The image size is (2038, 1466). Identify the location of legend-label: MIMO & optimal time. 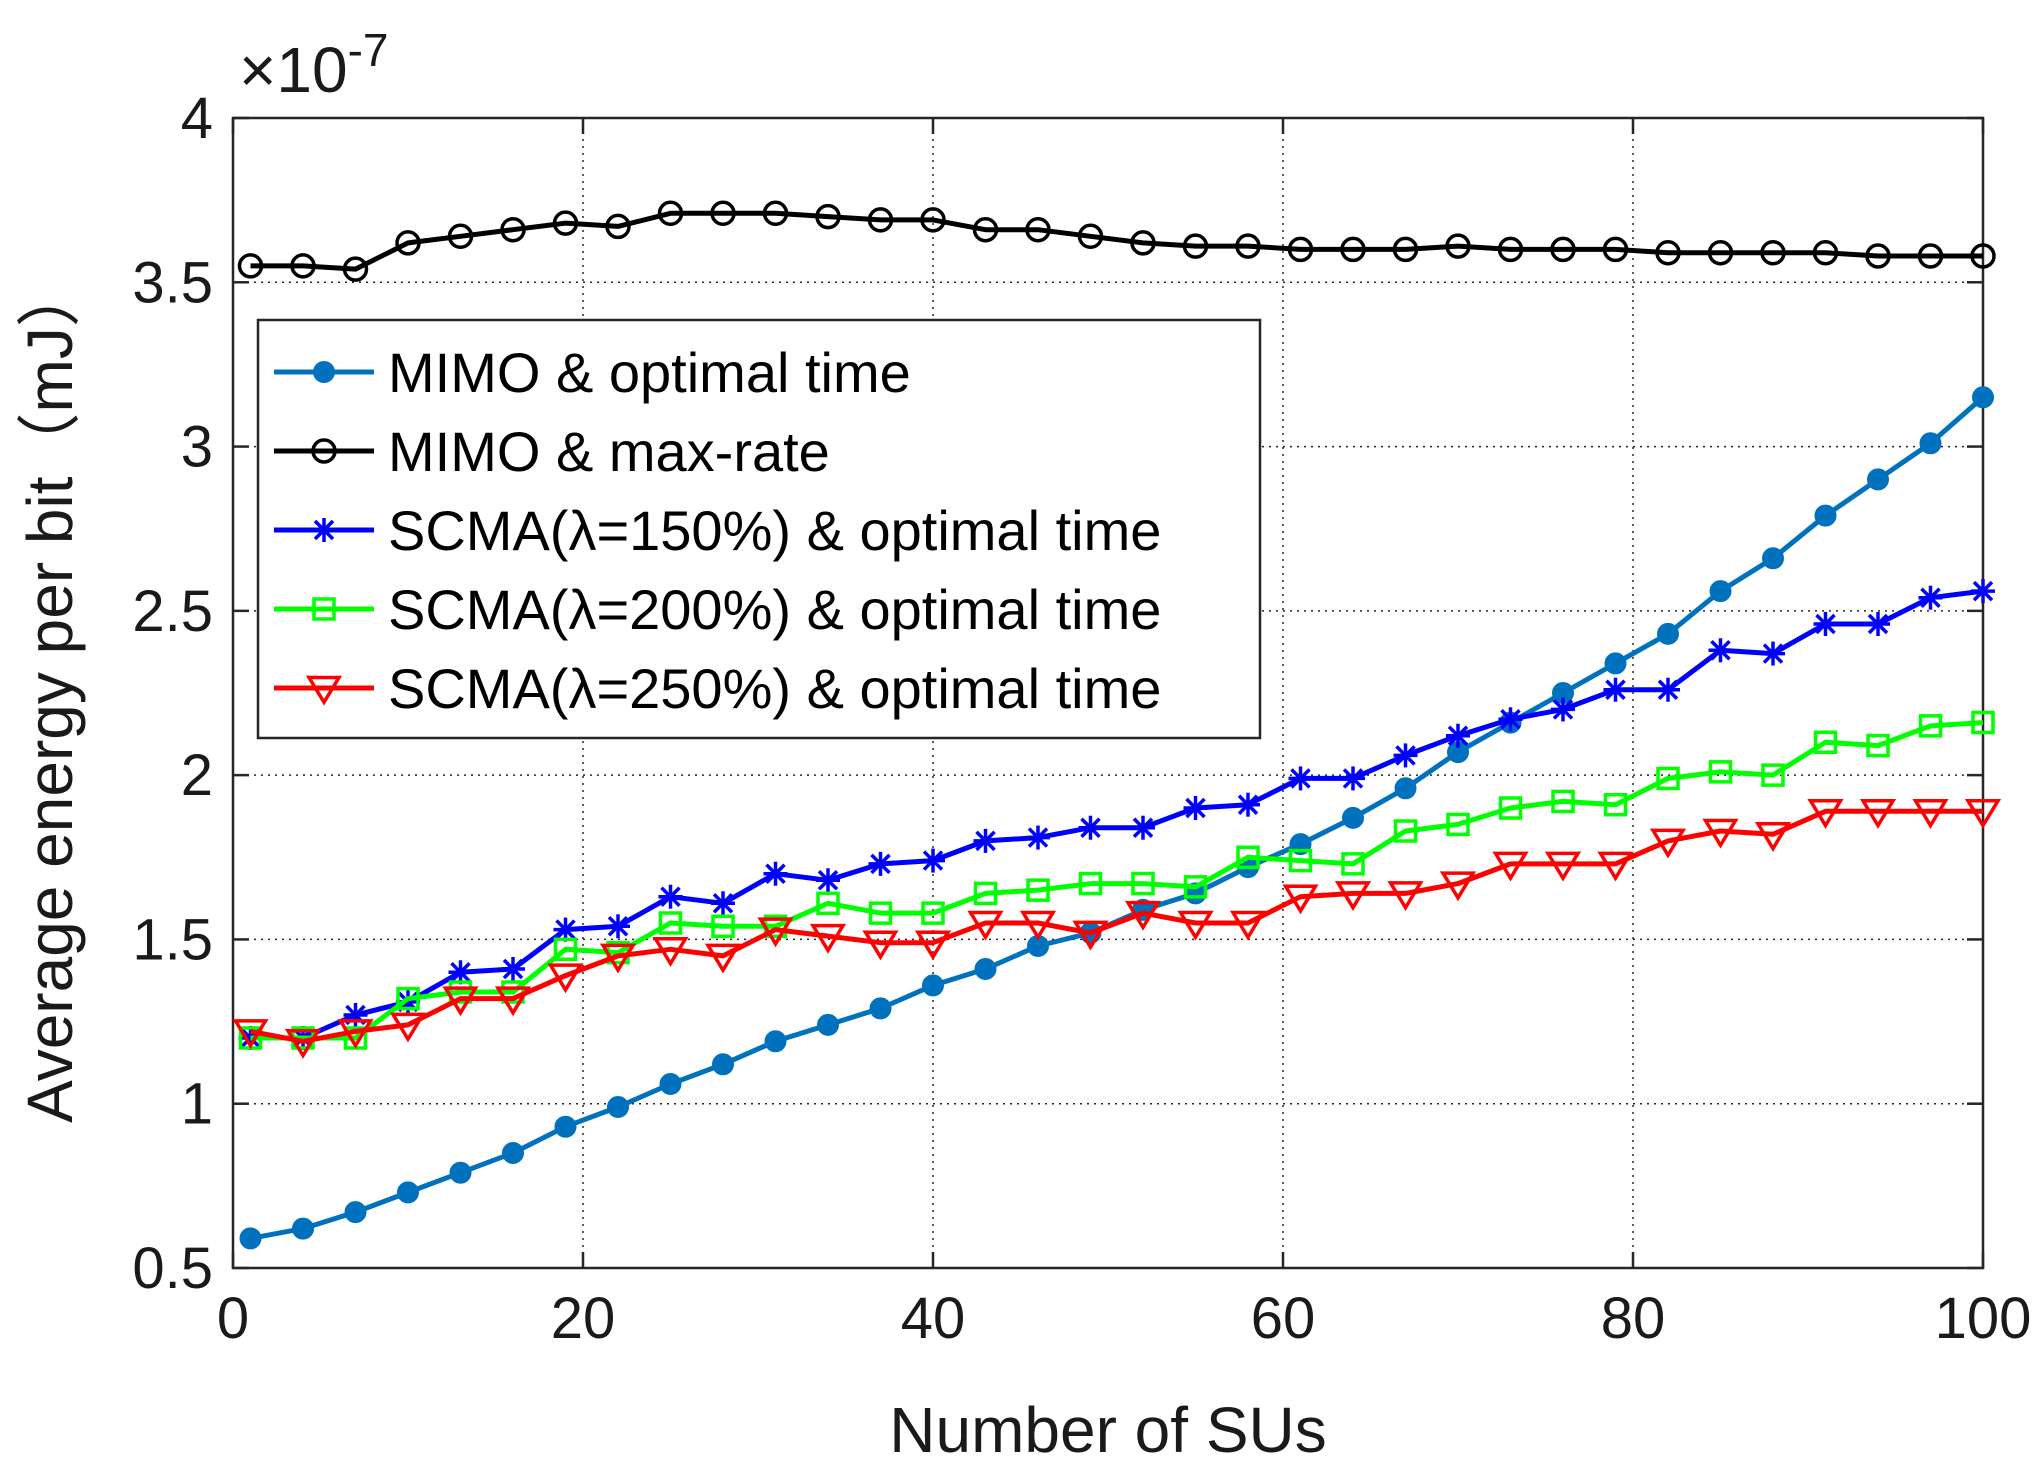
(649, 372).